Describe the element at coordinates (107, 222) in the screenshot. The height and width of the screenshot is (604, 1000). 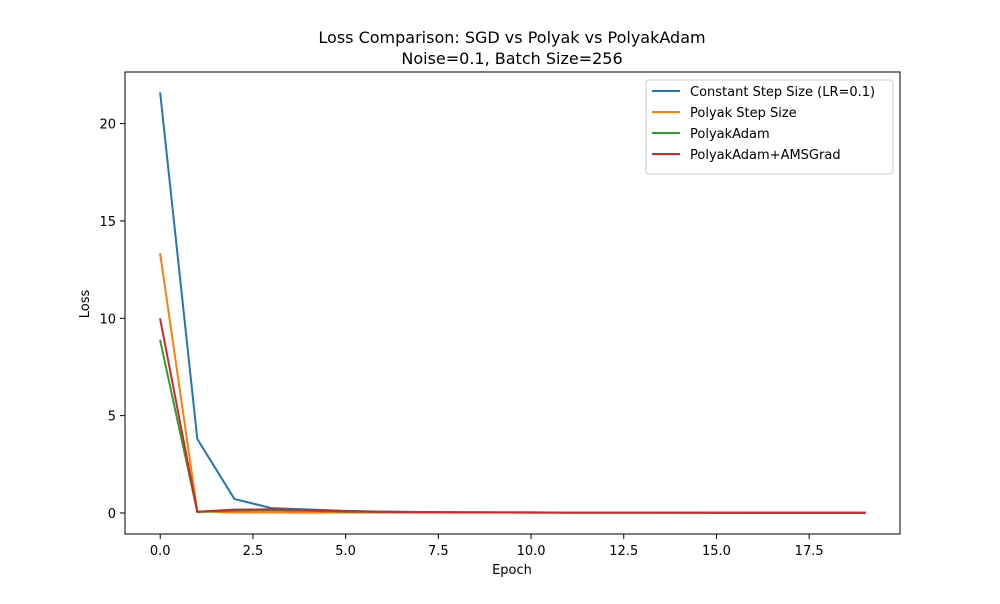
I see `y-tick-label: 15` at that location.